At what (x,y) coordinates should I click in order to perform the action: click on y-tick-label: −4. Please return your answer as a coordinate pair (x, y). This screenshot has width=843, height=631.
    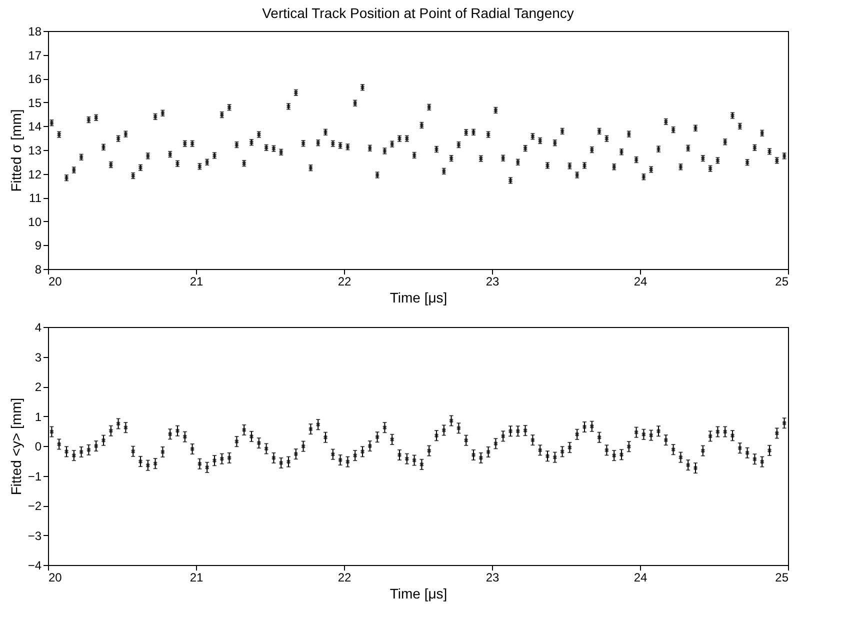
    Looking at the image, I should click on (35, 565).